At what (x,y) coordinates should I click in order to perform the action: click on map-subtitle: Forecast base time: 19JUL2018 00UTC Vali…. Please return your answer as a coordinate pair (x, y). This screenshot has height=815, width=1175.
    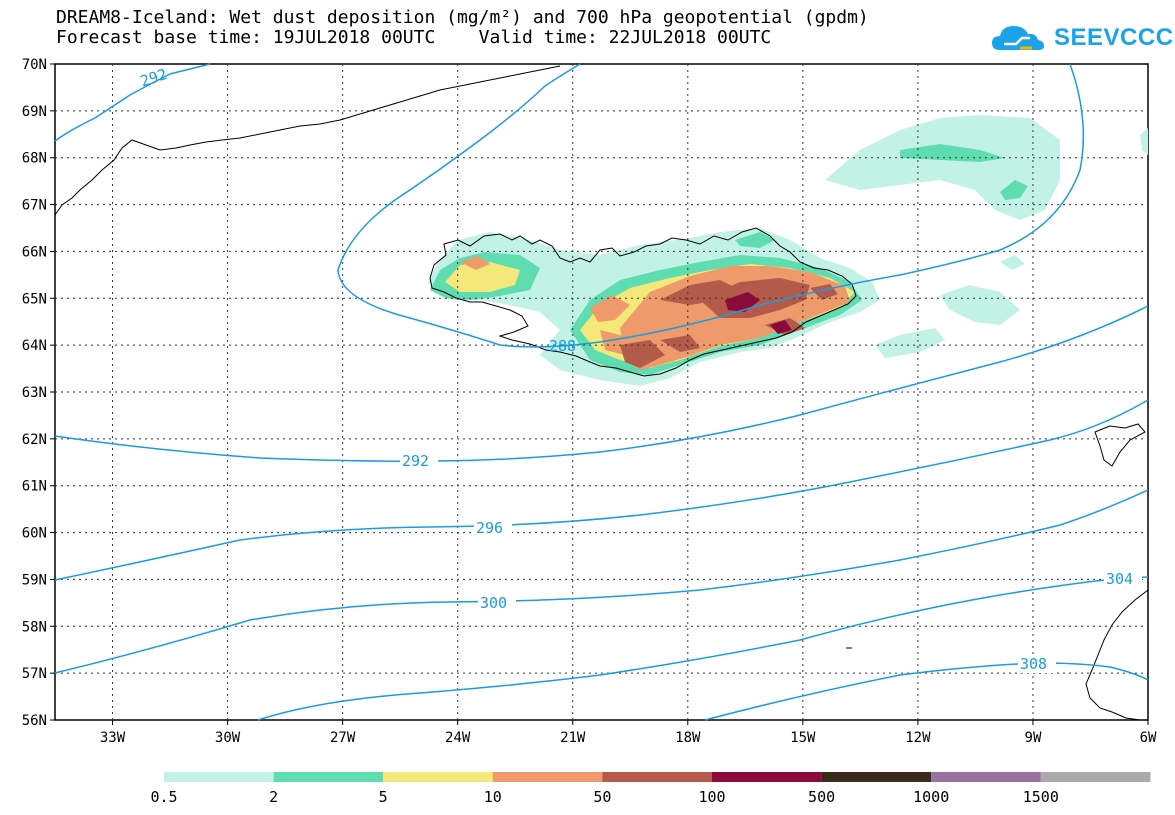
    Looking at the image, I should click on (414, 37).